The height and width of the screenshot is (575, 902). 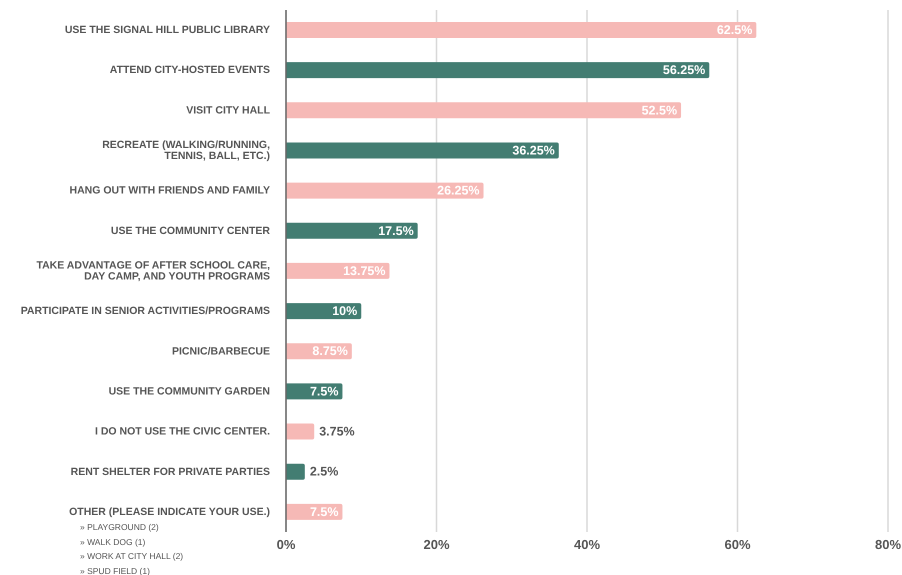 What do you see at coordinates (113, 542) in the screenshot?
I see `text: » WALK DOG (1)` at bounding box center [113, 542].